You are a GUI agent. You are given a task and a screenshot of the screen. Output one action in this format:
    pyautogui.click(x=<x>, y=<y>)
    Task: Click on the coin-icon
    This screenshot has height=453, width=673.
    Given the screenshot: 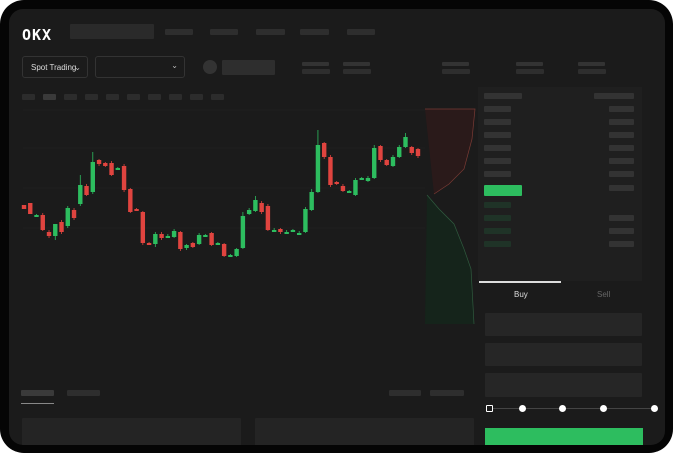 What is the action you would take?
    pyautogui.click(x=210, y=67)
    